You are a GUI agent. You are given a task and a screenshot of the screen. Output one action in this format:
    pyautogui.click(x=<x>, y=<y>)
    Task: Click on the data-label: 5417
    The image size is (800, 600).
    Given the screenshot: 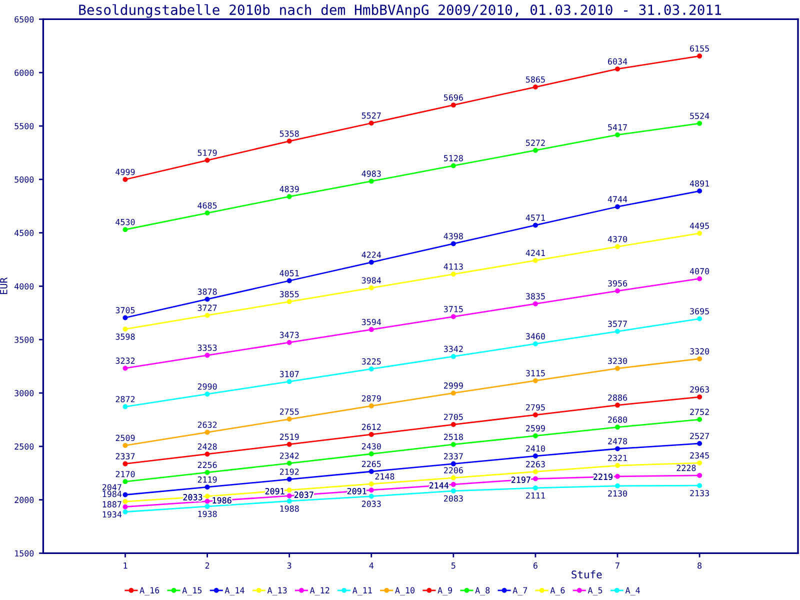 What is the action you would take?
    pyautogui.click(x=617, y=127)
    